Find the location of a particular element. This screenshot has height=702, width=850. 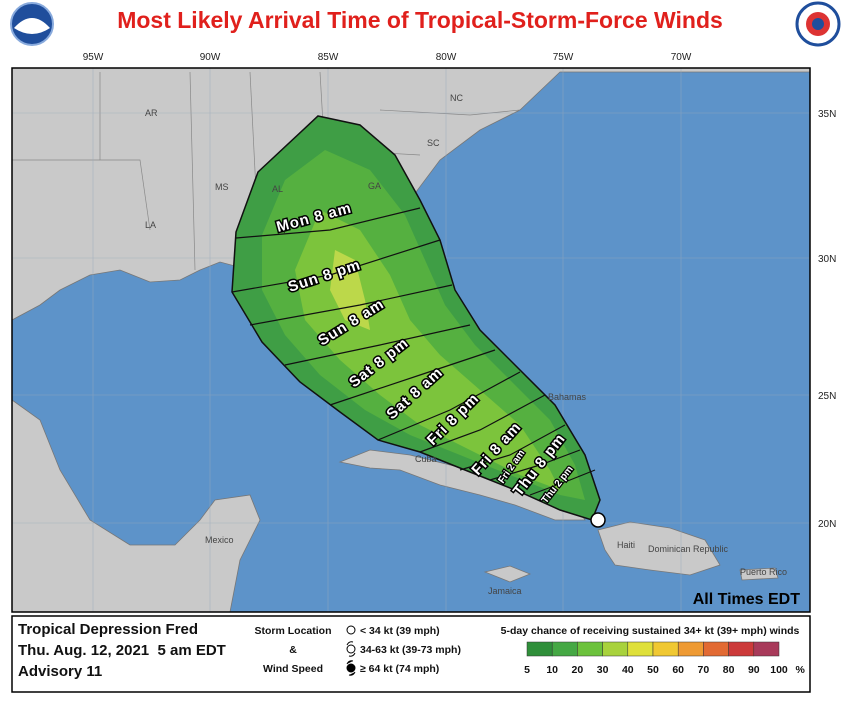

scale-label: 50 is located at coordinates (653, 670).